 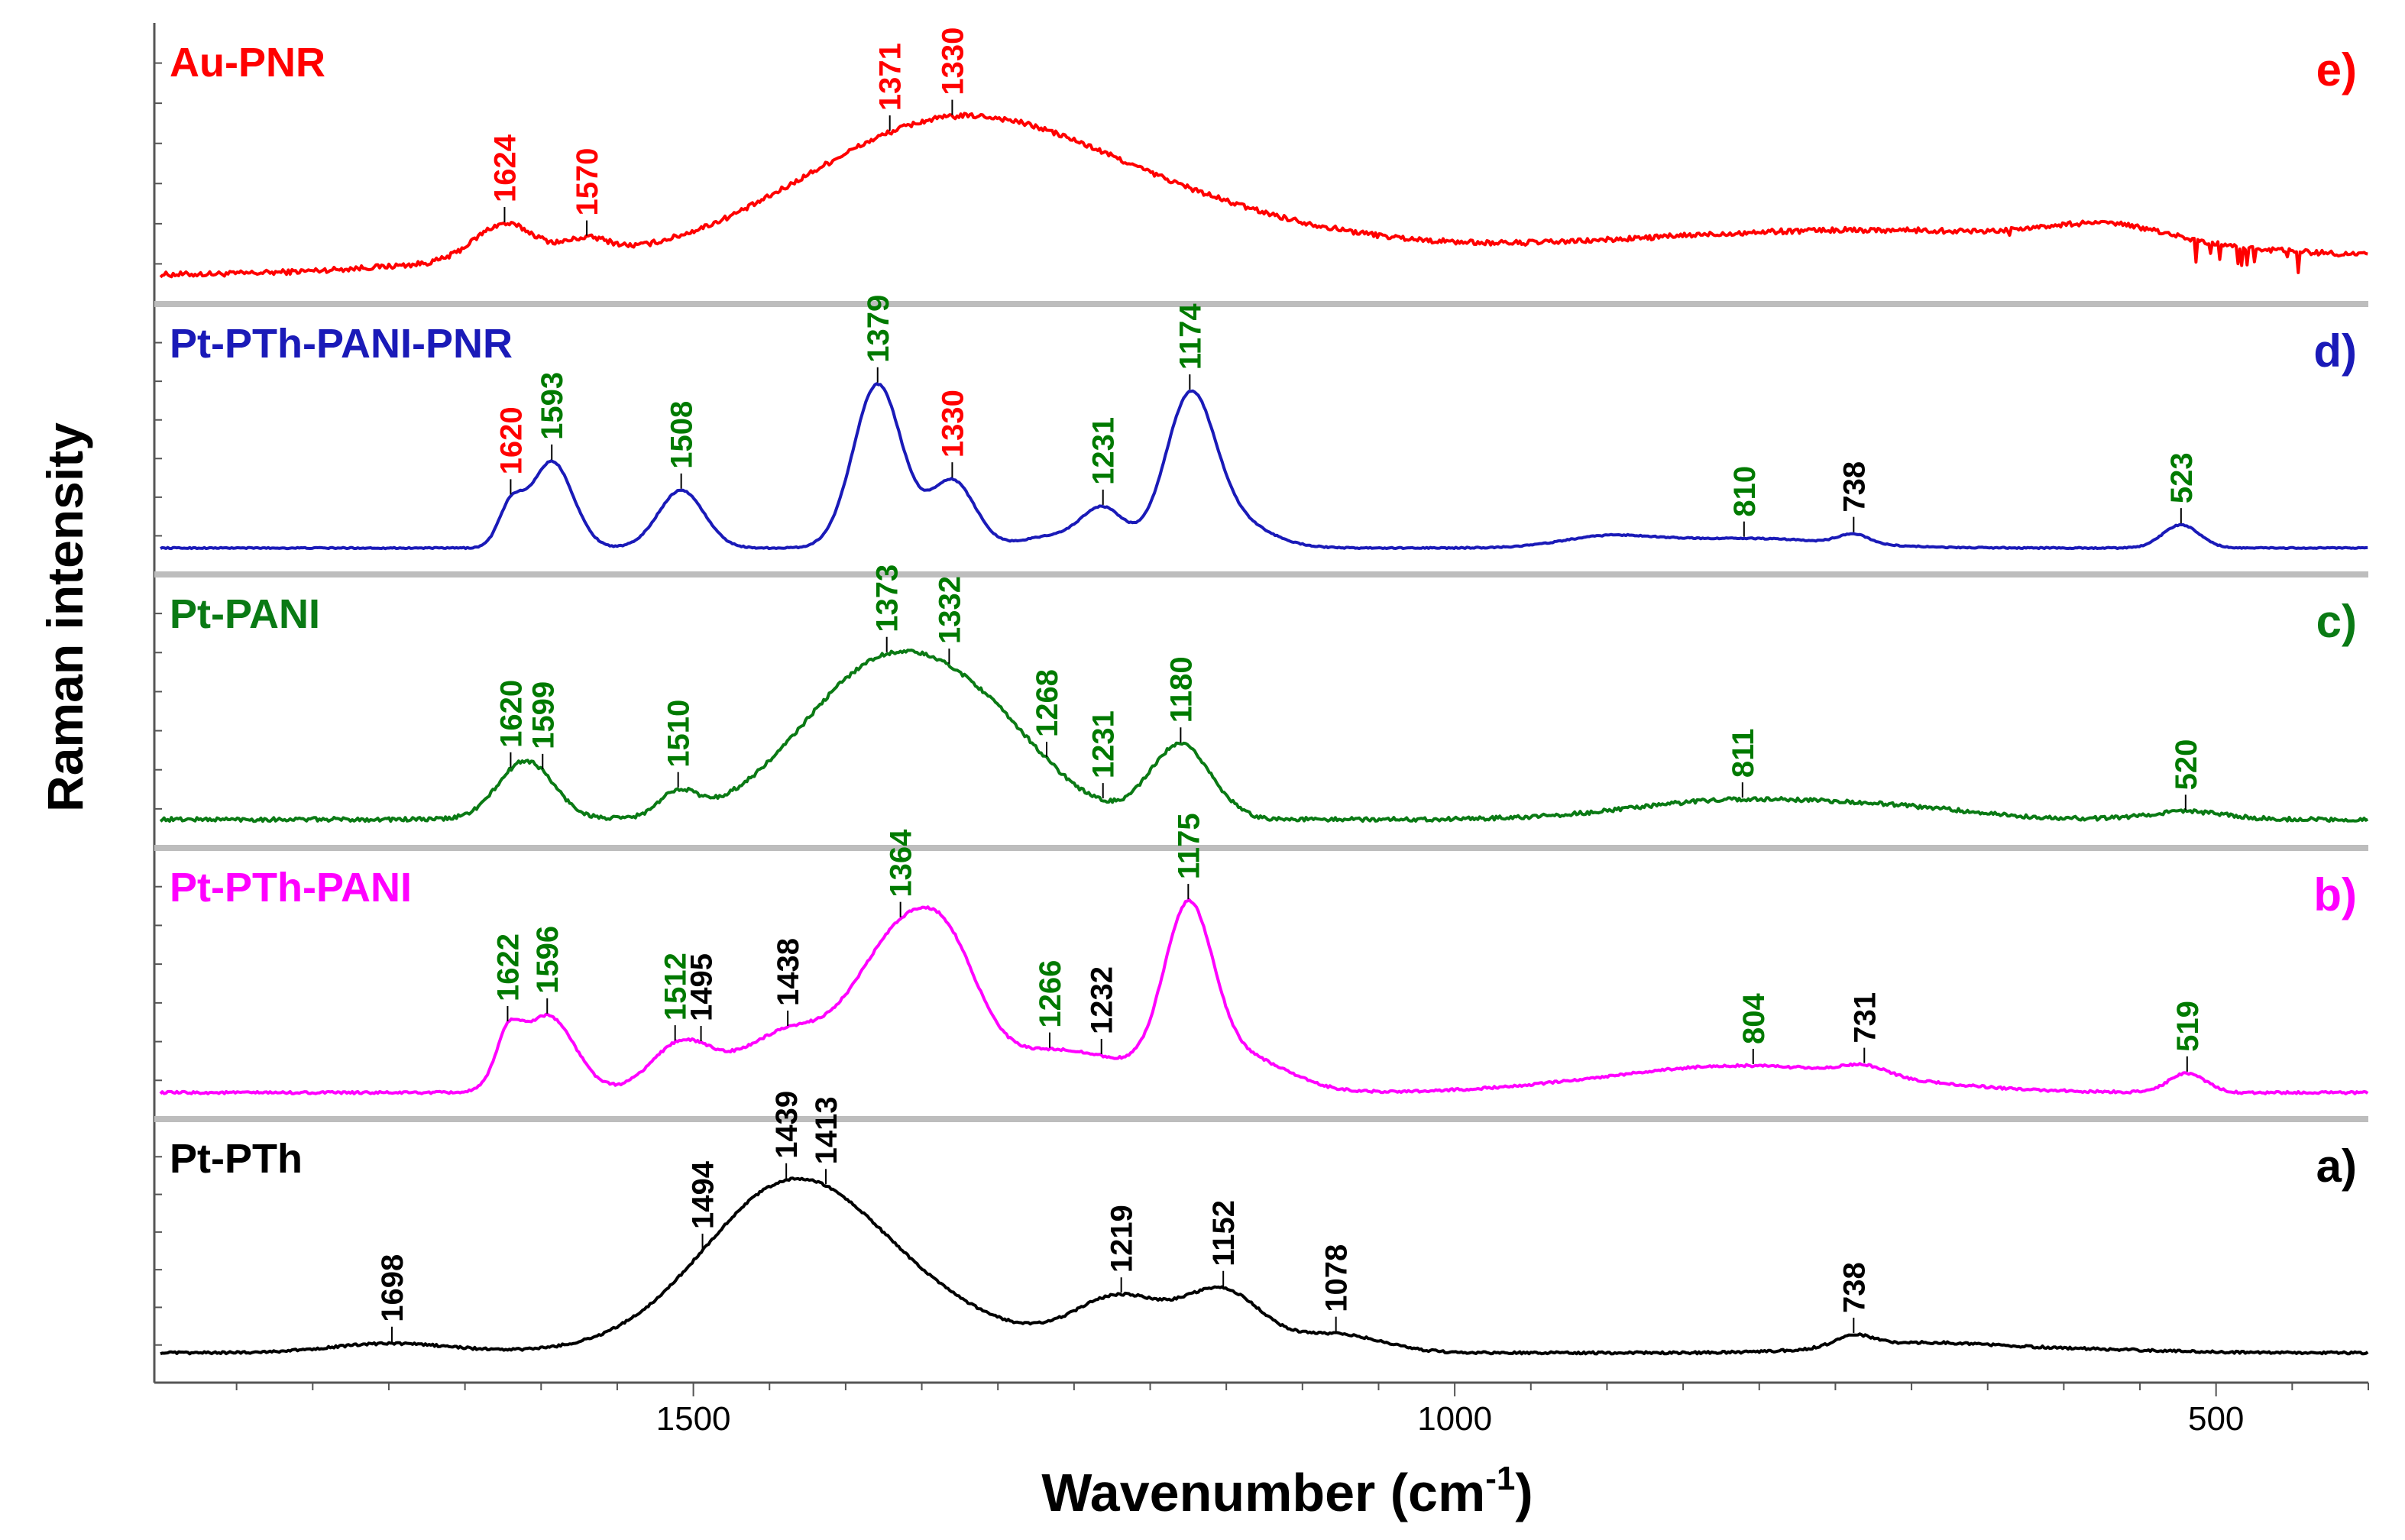 What do you see at coordinates (341, 344) in the screenshot?
I see `panel-title-d: Pt-PTh-PANI-PNR` at bounding box center [341, 344].